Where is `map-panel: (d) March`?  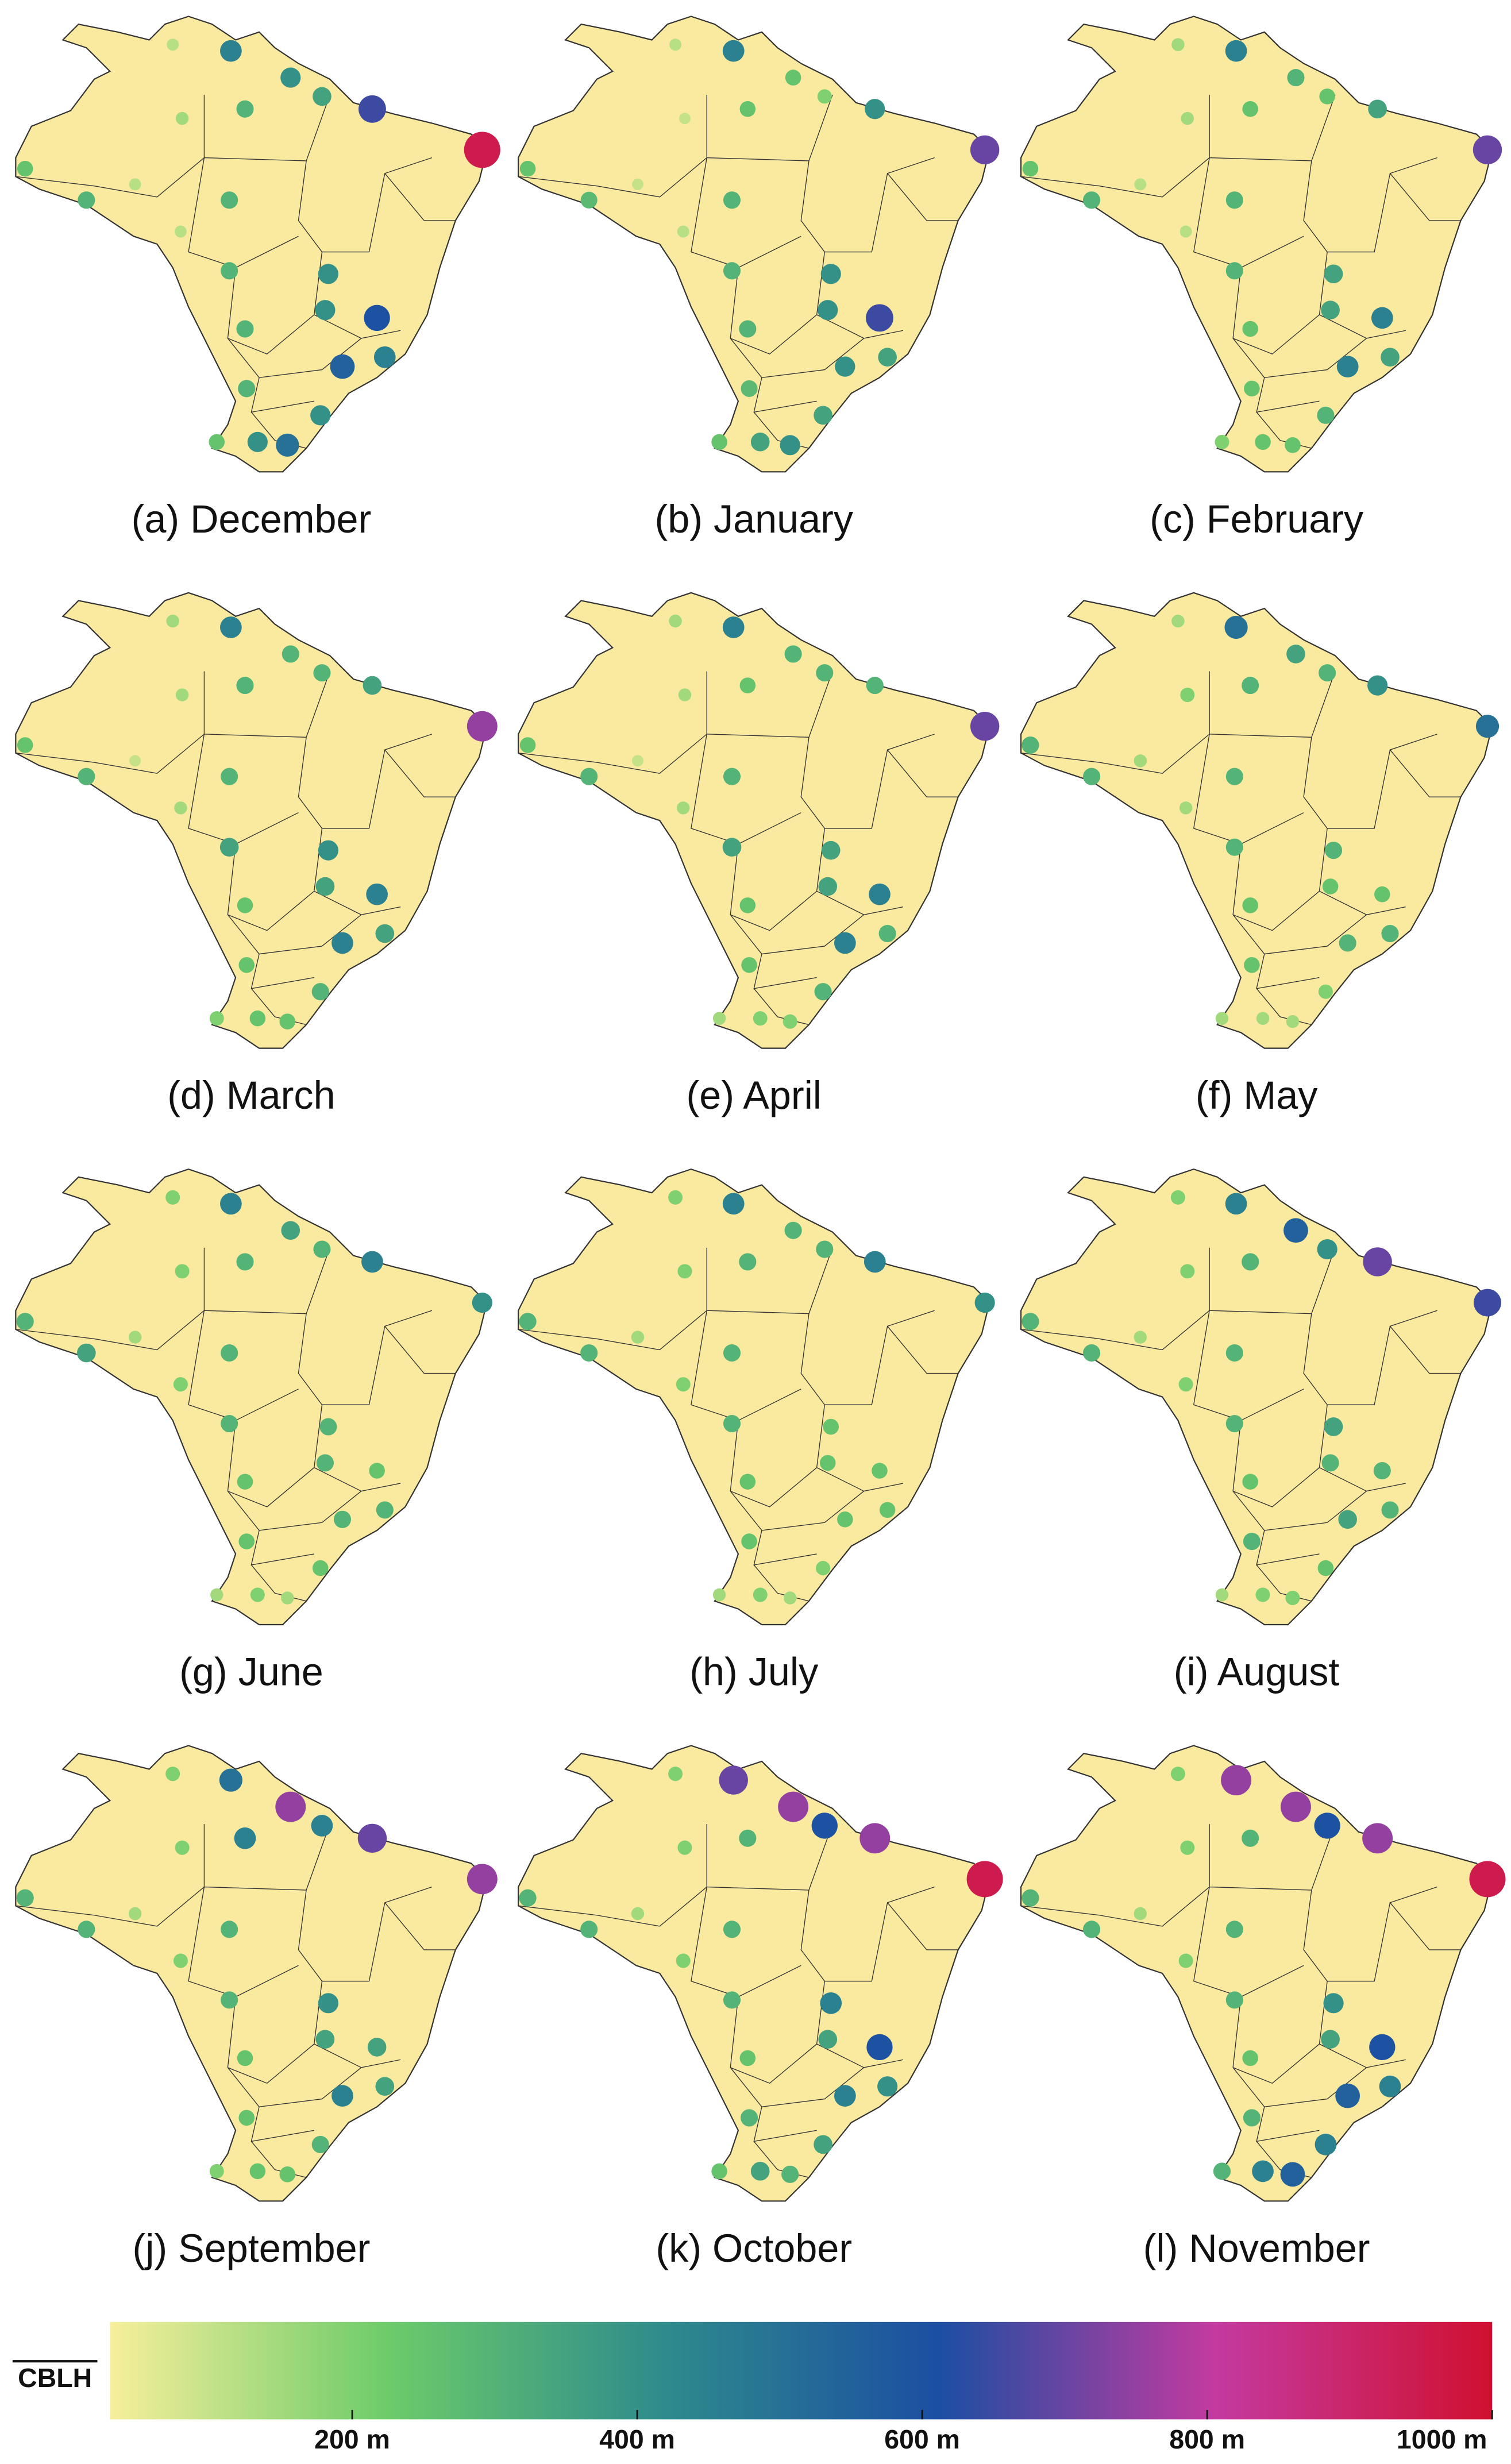
map-panel: (d) March is located at coordinates (256, 855).